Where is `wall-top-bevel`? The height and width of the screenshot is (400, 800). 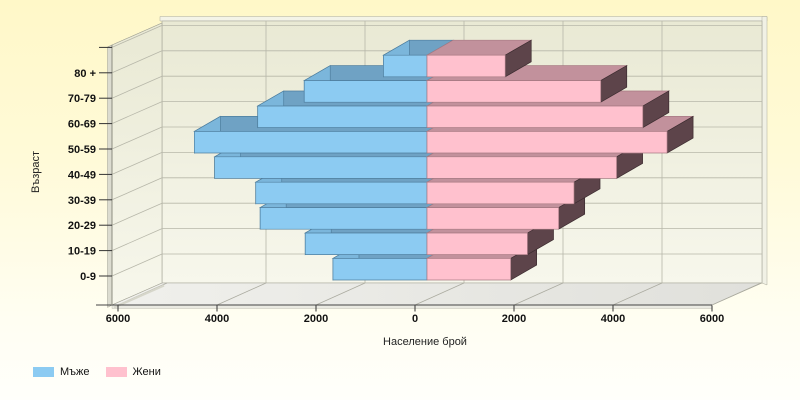
wall-top-bevel is located at coordinates (463, 19).